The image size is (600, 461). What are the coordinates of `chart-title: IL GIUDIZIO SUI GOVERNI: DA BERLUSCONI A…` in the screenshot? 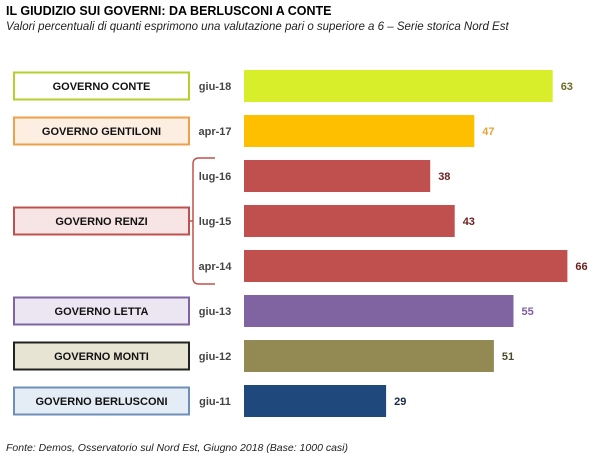 It's located at (169, 11).